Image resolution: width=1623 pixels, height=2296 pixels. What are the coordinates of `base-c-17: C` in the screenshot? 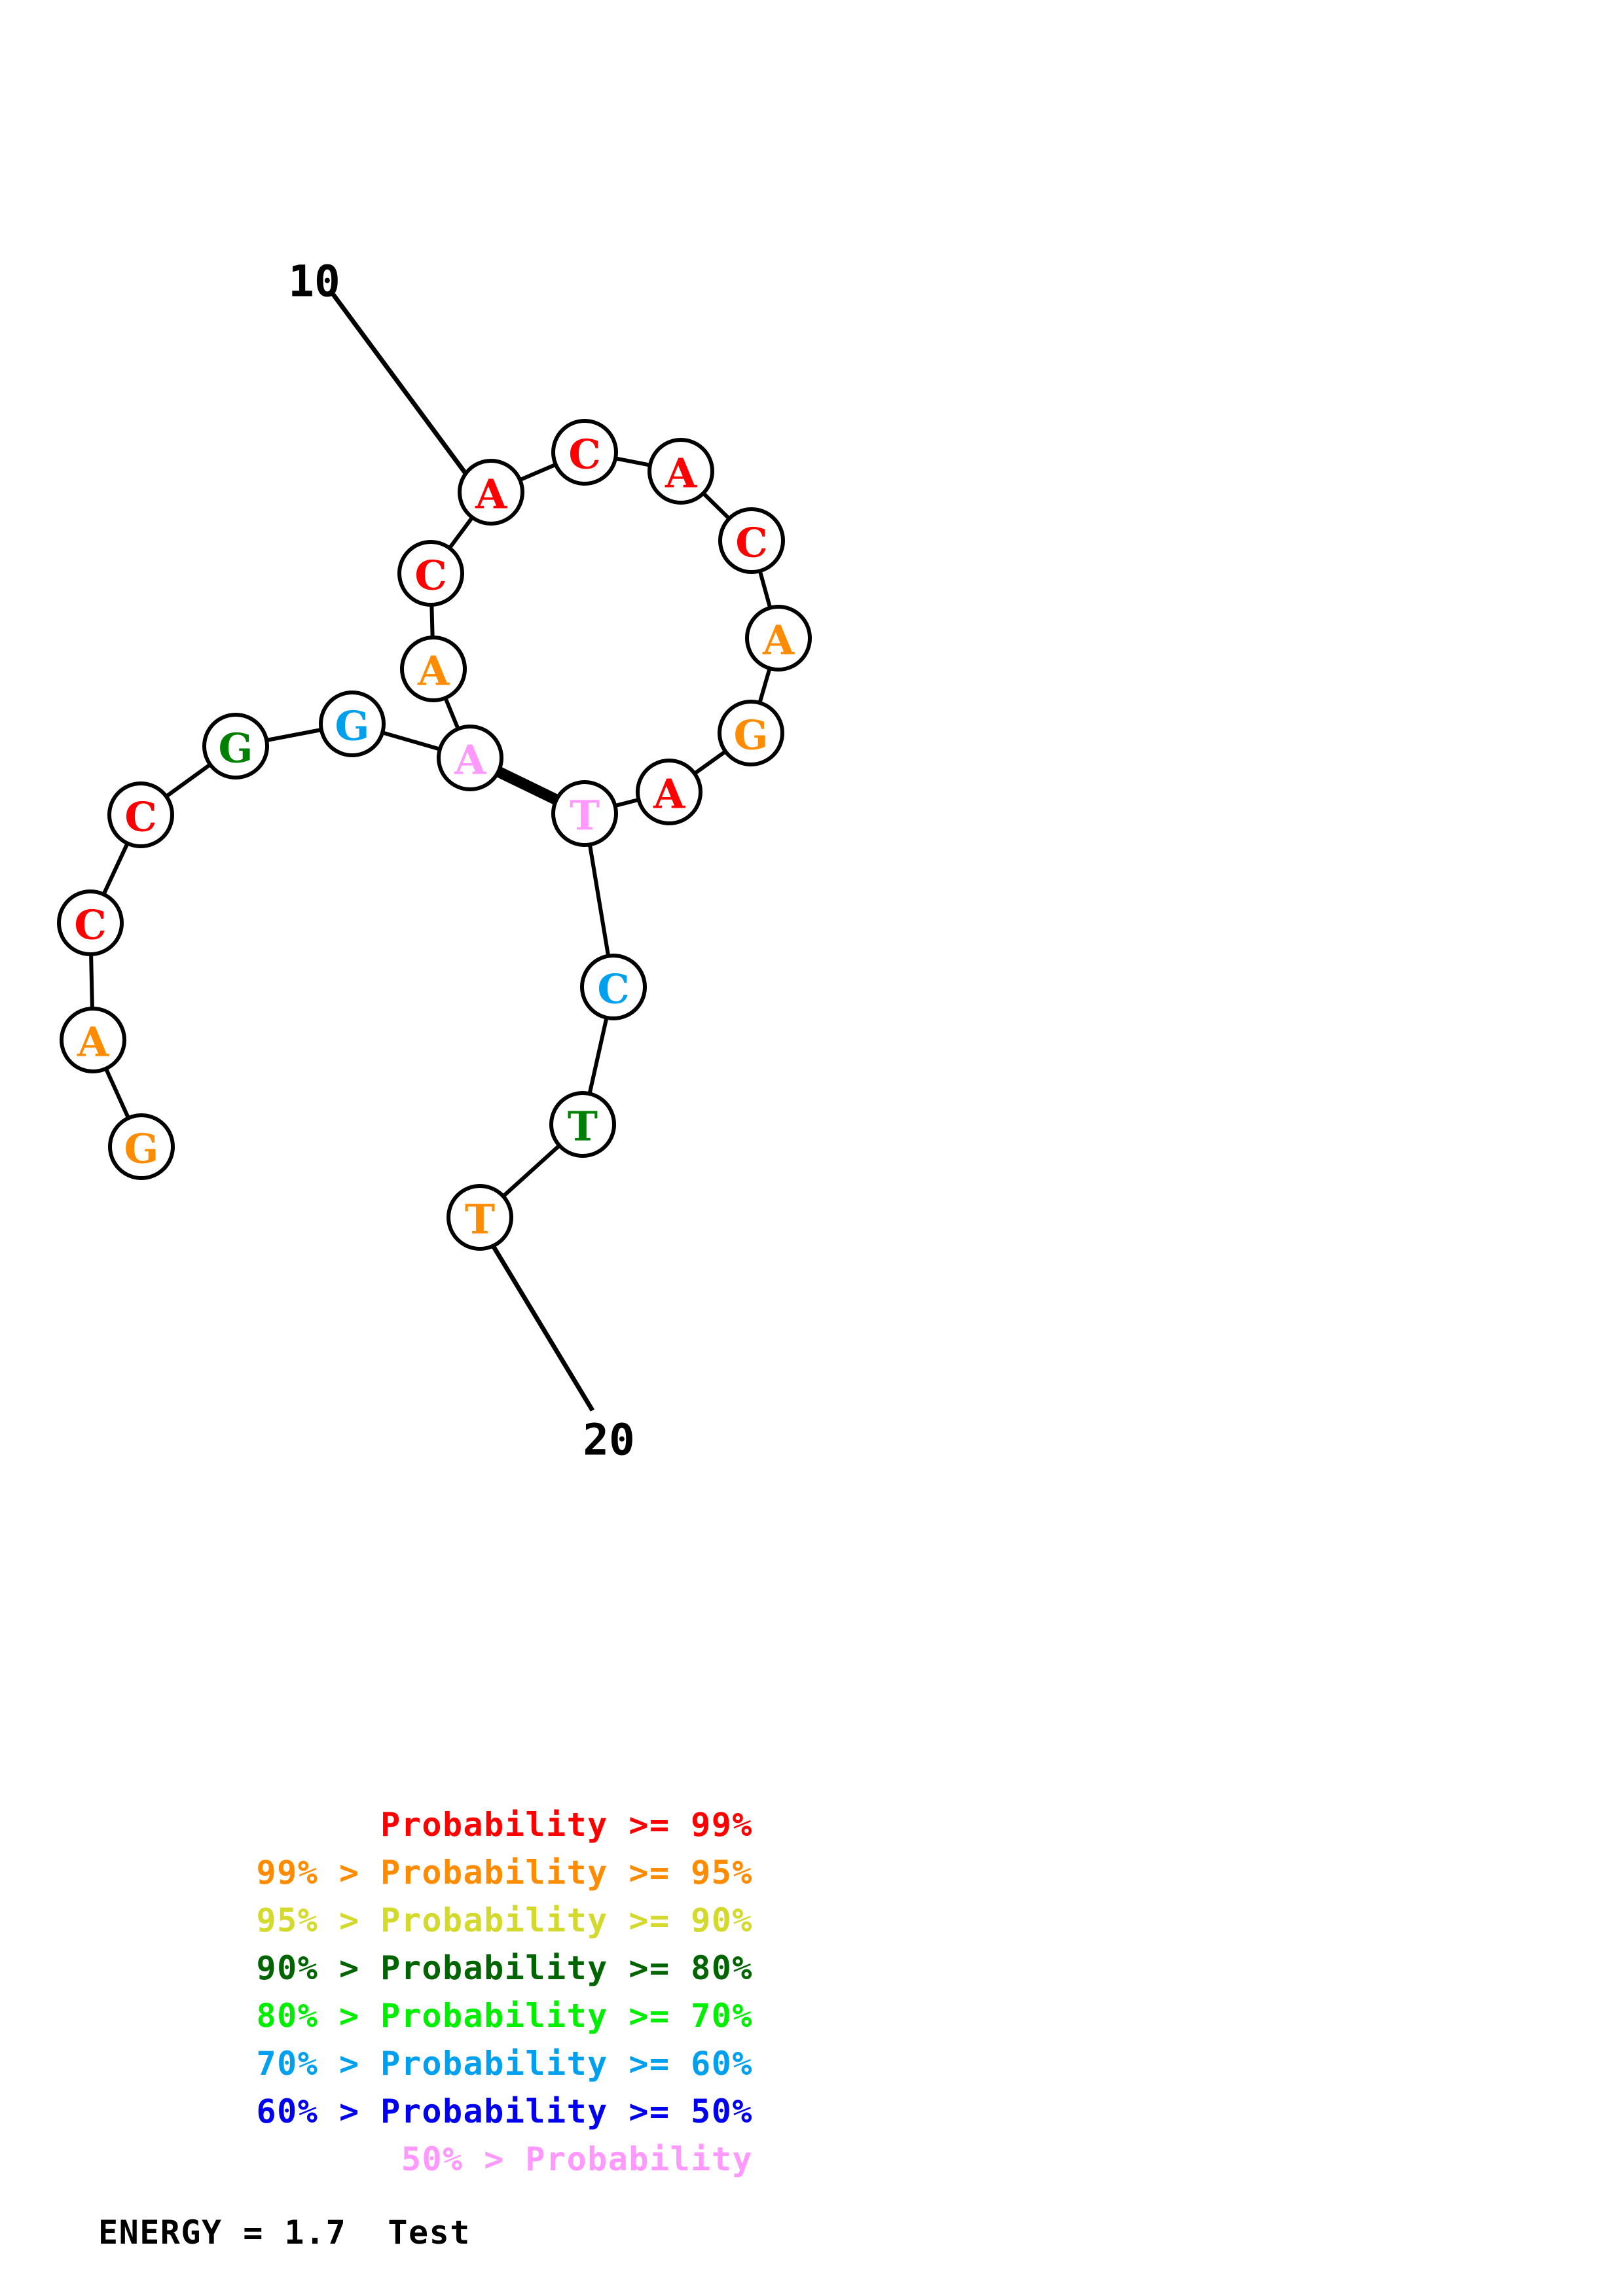 It's located at (140, 814).